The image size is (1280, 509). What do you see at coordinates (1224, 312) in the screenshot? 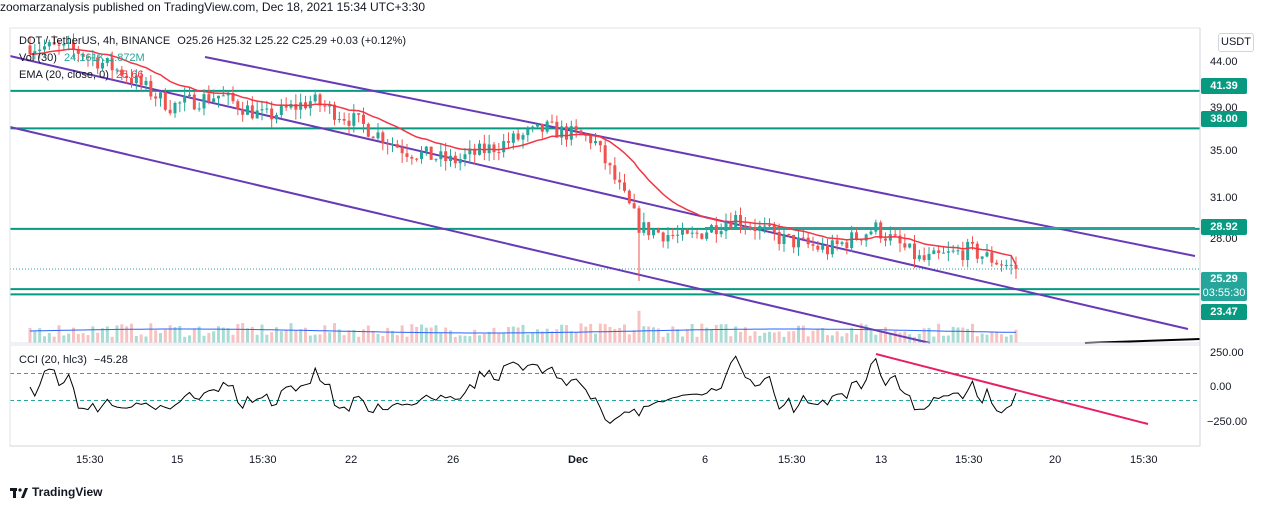
I see `level-tag-23: 23.47` at bounding box center [1224, 312].